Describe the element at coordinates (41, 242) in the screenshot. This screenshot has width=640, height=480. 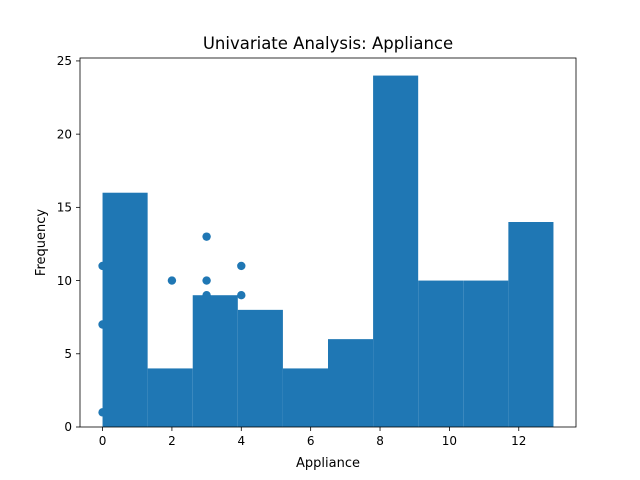
I see `y-axis-label: Frequency` at that location.